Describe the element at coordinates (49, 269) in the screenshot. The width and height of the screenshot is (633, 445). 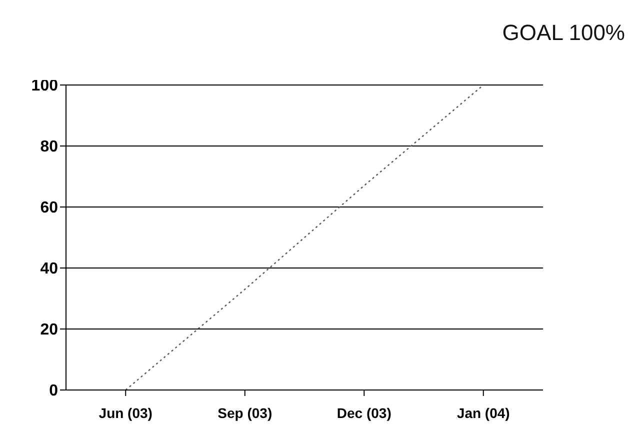
I see `y-tick-label: 40` at that location.